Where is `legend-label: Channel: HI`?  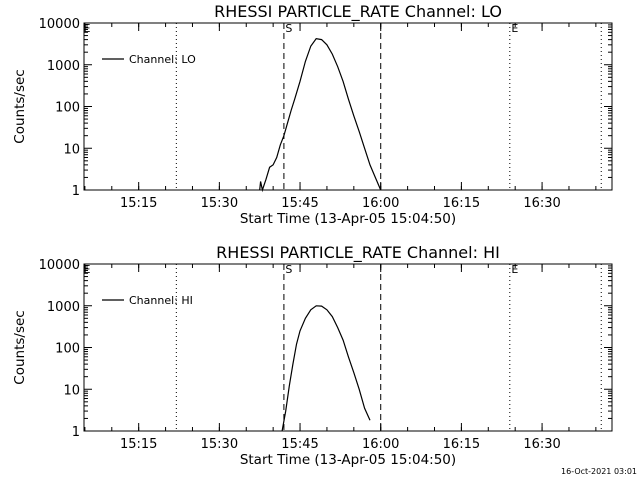
legend-label: Channel: HI is located at coordinates (161, 300).